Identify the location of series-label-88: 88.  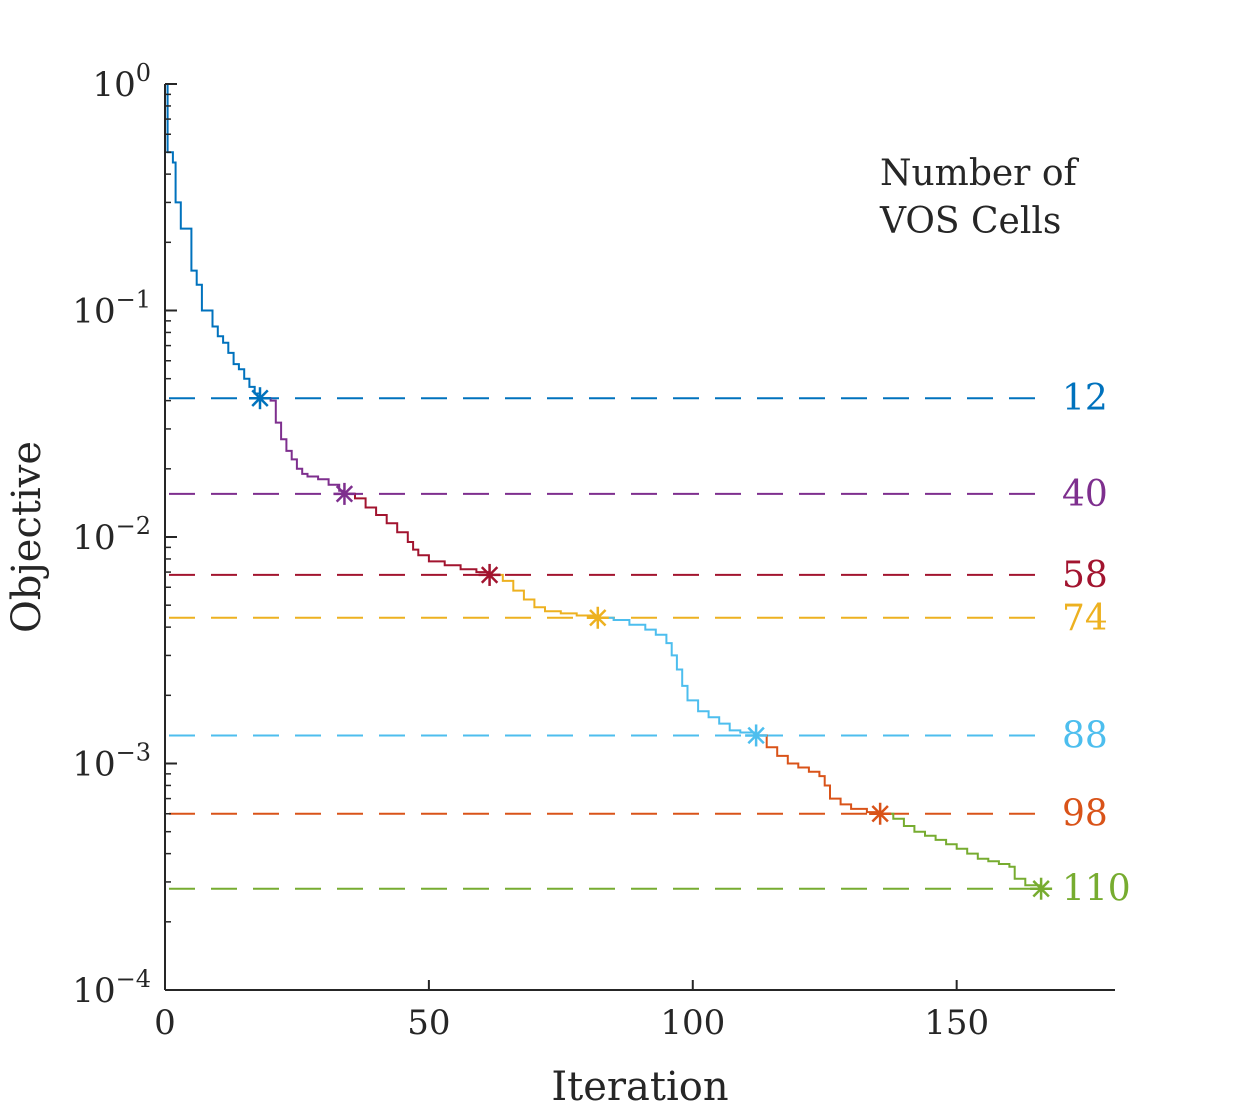
(1085, 735).